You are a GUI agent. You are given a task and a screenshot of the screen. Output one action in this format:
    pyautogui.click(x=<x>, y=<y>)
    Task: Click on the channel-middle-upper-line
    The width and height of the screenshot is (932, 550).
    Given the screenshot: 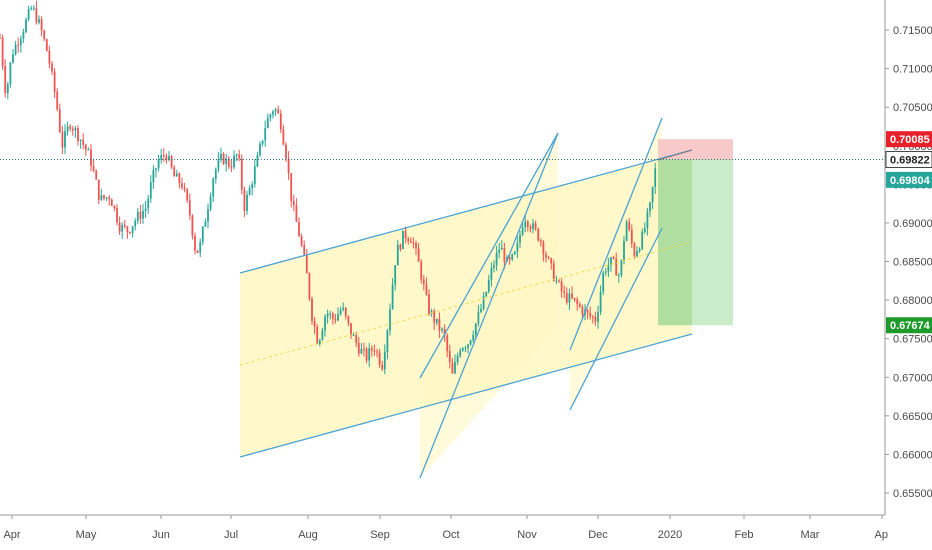 What is the action you would take?
    pyautogui.click(x=489, y=255)
    